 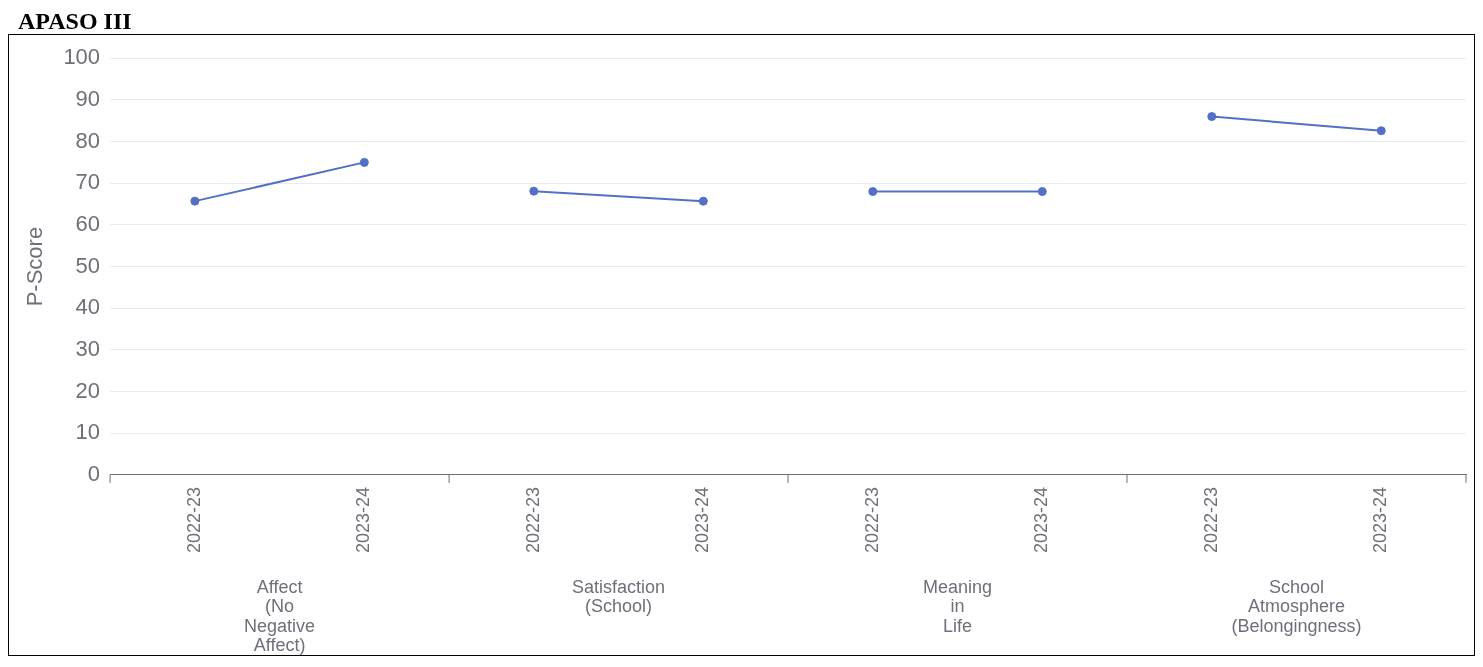 What do you see at coordinates (1296, 606) in the screenshot?
I see `text: School Atmosphere (Belongingness)` at bounding box center [1296, 606].